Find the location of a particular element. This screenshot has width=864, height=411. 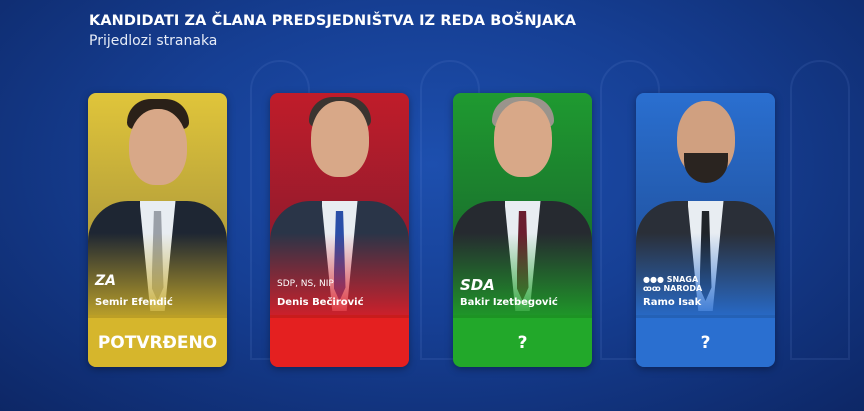

candidate-card: ●●● SNAGA ꝏꝏ NARODA Ramo Isak ? is located at coordinates (705, 230).